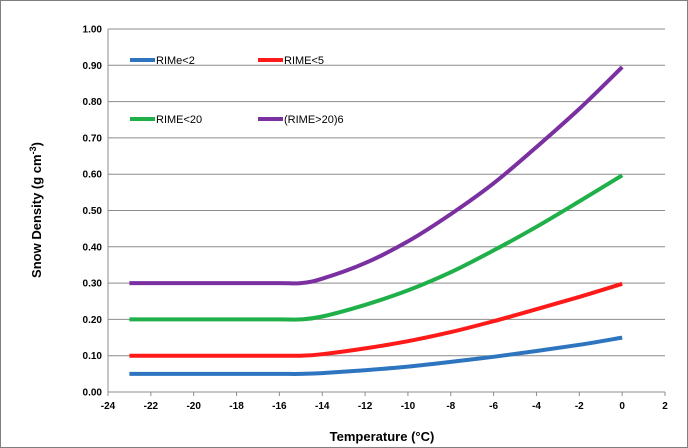 The height and width of the screenshot is (448, 688). Describe the element at coordinates (93, 30) in the screenshot. I see `y-tick-label: 1.00` at that location.